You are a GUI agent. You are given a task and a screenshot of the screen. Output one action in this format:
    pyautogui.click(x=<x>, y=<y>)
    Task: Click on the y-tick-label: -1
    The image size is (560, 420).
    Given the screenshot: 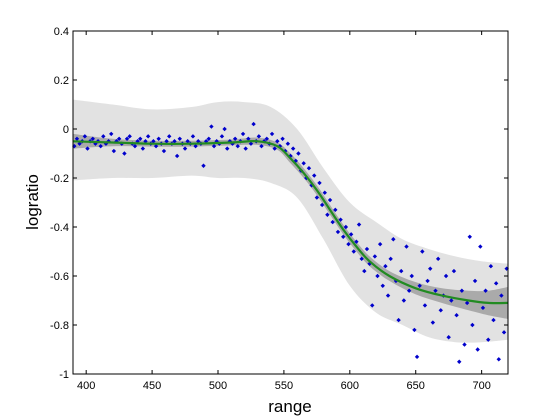 What is the action you would take?
    pyautogui.click(x=64, y=375)
    